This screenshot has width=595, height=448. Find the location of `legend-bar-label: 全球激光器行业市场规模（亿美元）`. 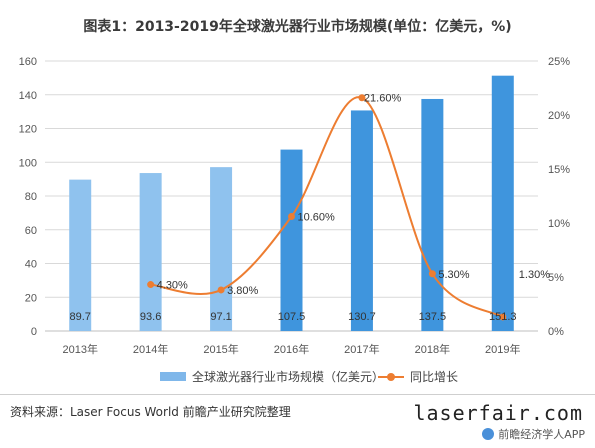

legend-bar-label: 全球激光器行业市场规模（亿美元） is located at coordinates (288, 377).